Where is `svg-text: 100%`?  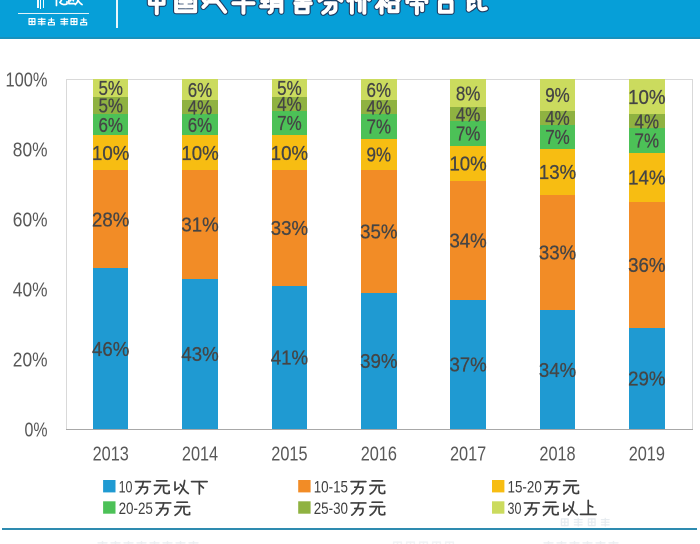
svg-text: 100% is located at coordinates (27, 80).